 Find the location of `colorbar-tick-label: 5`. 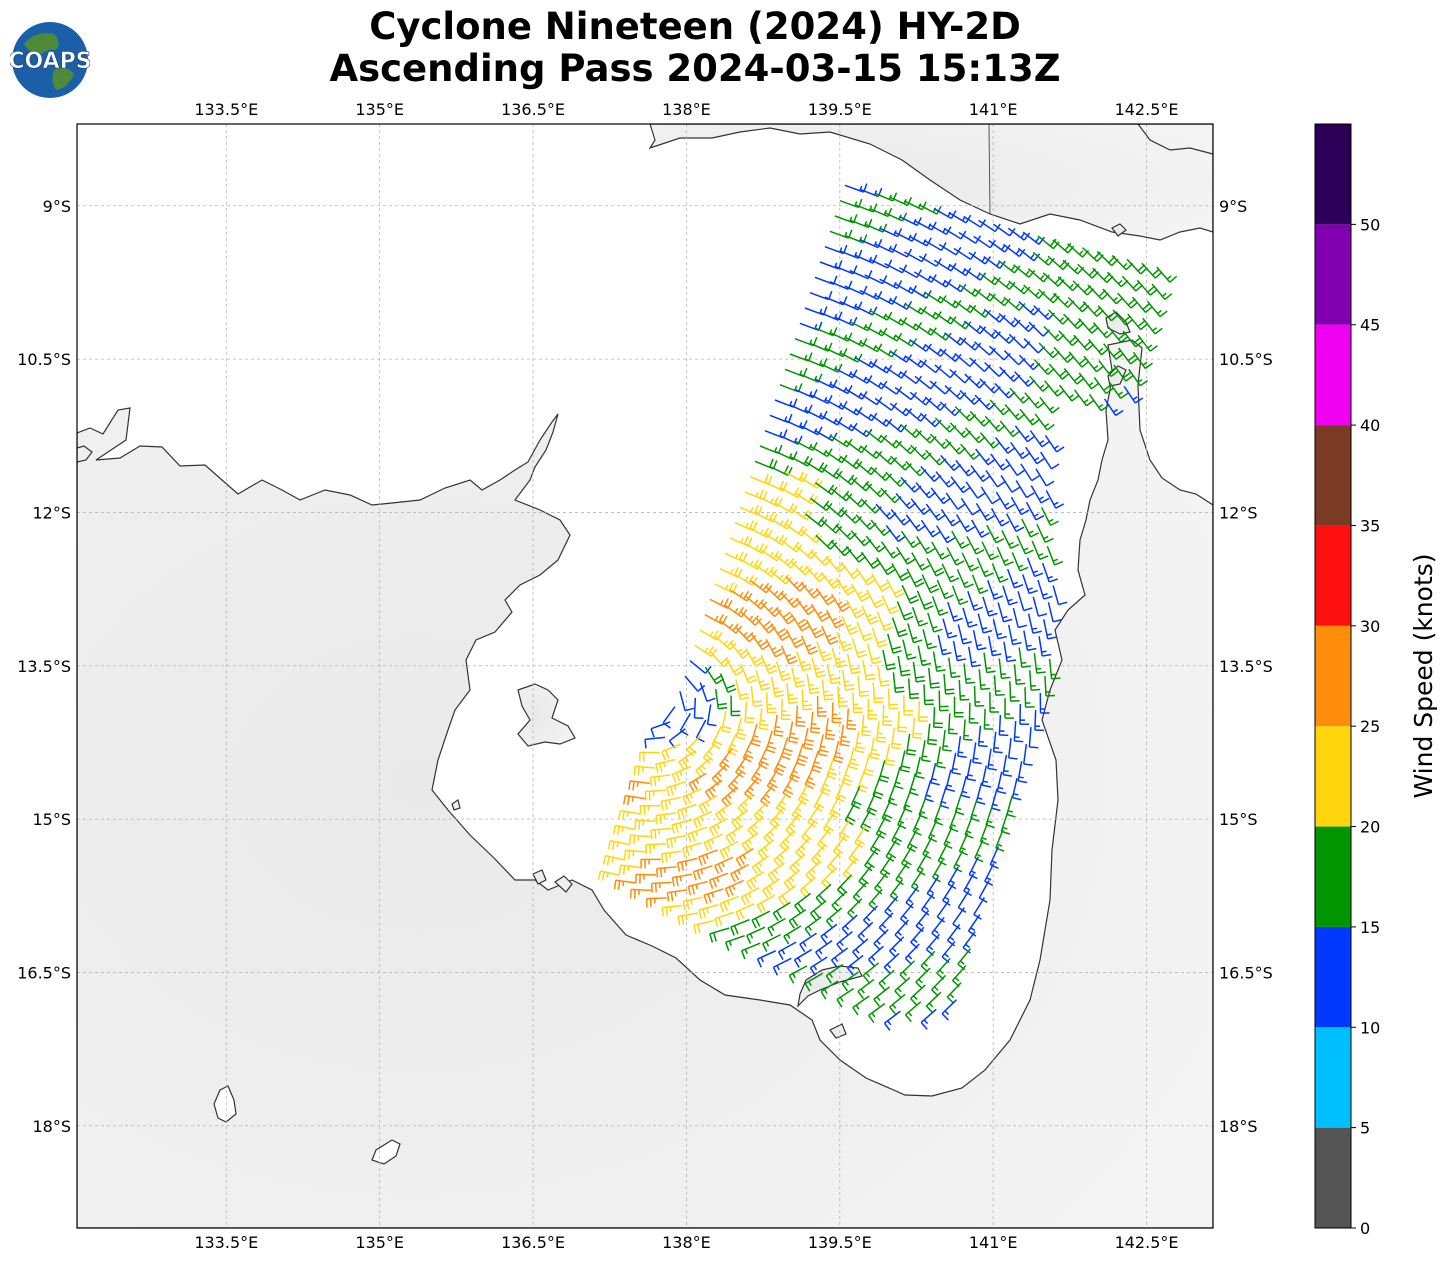

colorbar-tick-label: 5 is located at coordinates (1365, 1128).